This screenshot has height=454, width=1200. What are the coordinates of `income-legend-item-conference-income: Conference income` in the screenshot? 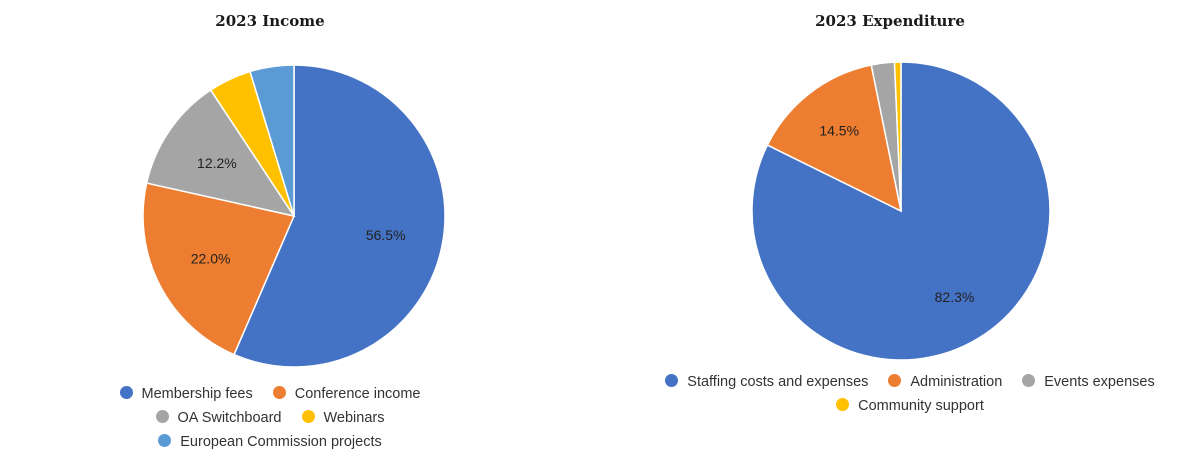 It's located at (346, 394).